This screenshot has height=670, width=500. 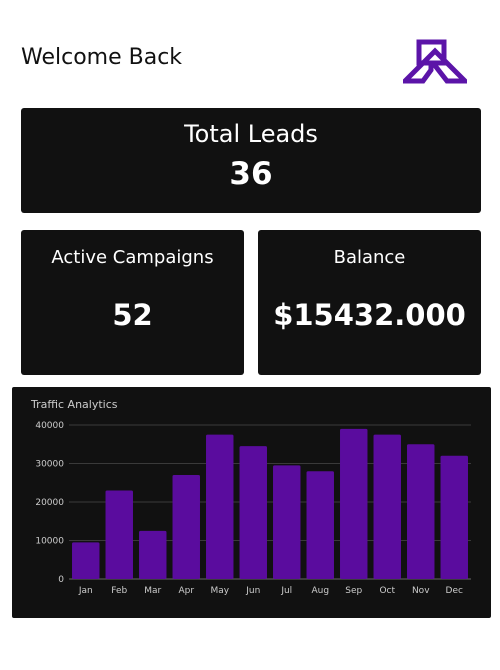 What do you see at coordinates (119, 591) in the screenshot?
I see `x-tick-label: Feb` at bounding box center [119, 591].